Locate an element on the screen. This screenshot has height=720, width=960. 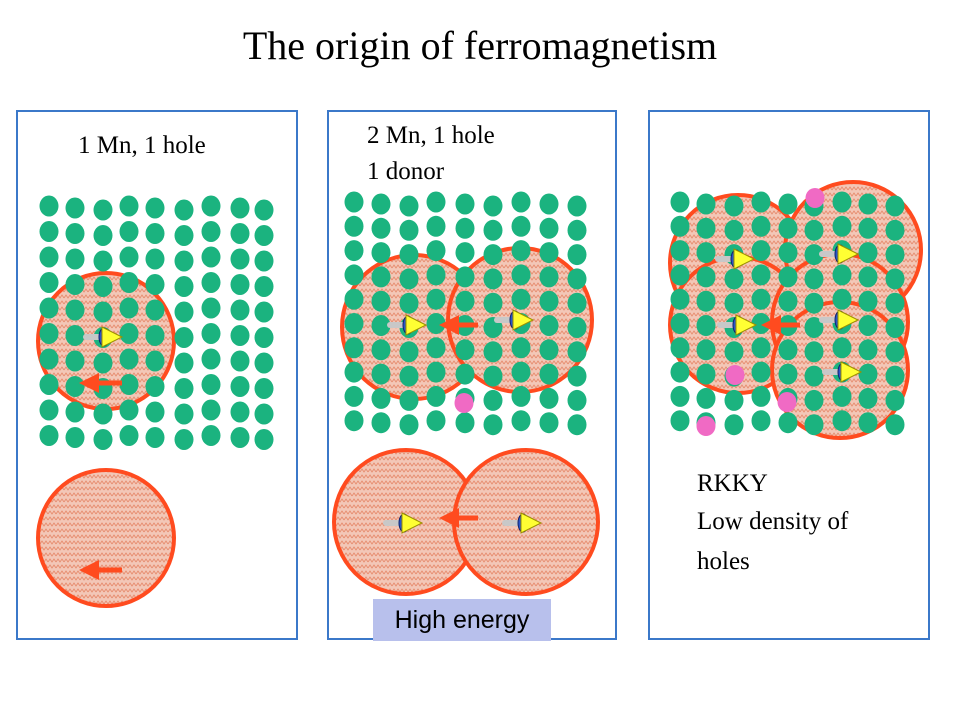
donor-atom is located at coordinates (706, 426).